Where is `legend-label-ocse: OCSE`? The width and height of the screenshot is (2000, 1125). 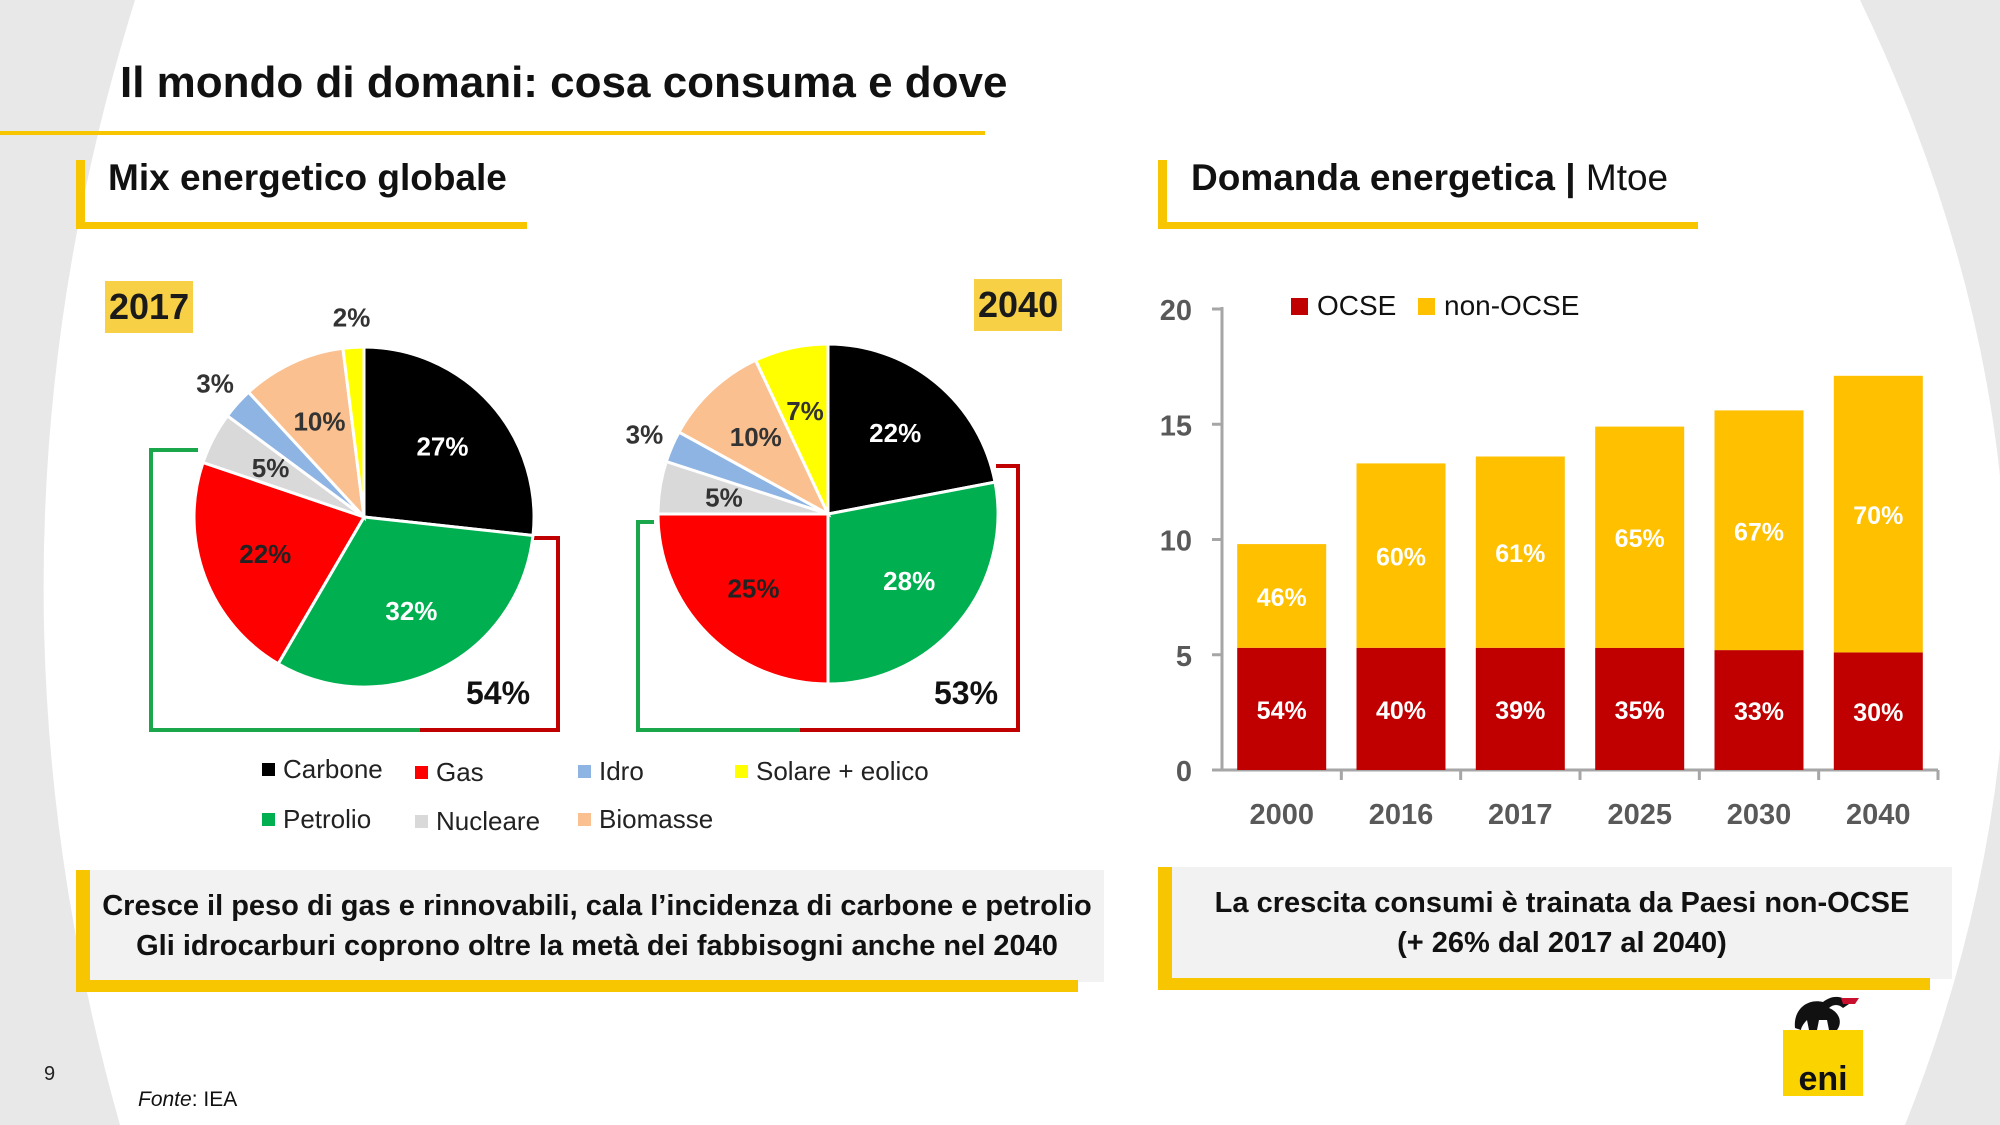
legend-label-ocse: OCSE is located at coordinates (1357, 305).